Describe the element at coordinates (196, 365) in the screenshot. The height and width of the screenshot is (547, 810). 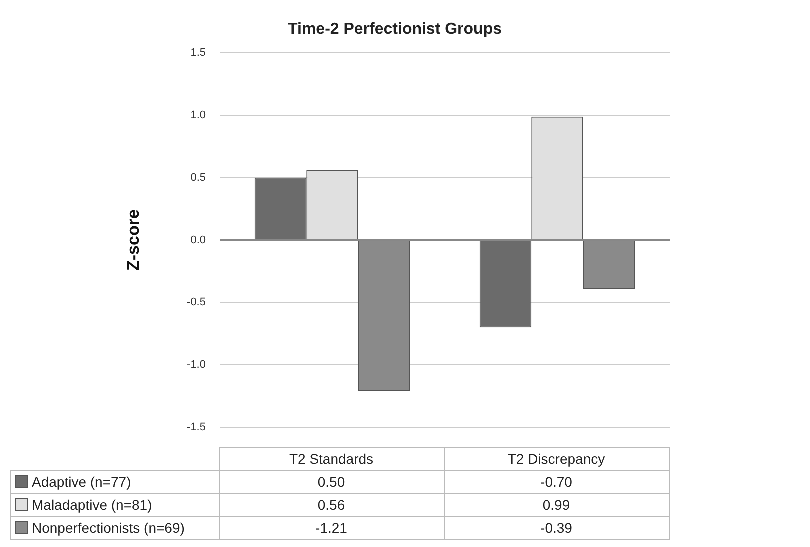
I see `y-tick-label: -1.0` at that location.